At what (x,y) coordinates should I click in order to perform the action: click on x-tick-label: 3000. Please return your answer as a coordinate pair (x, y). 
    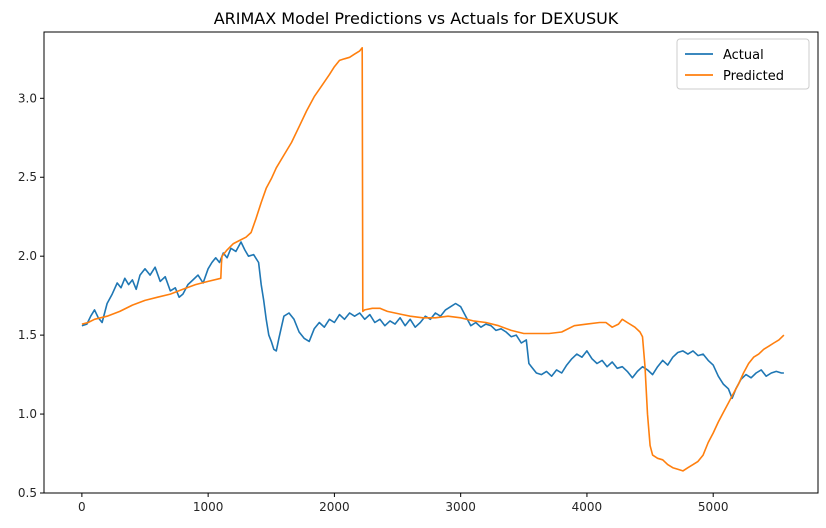
    Looking at the image, I should click on (460, 507).